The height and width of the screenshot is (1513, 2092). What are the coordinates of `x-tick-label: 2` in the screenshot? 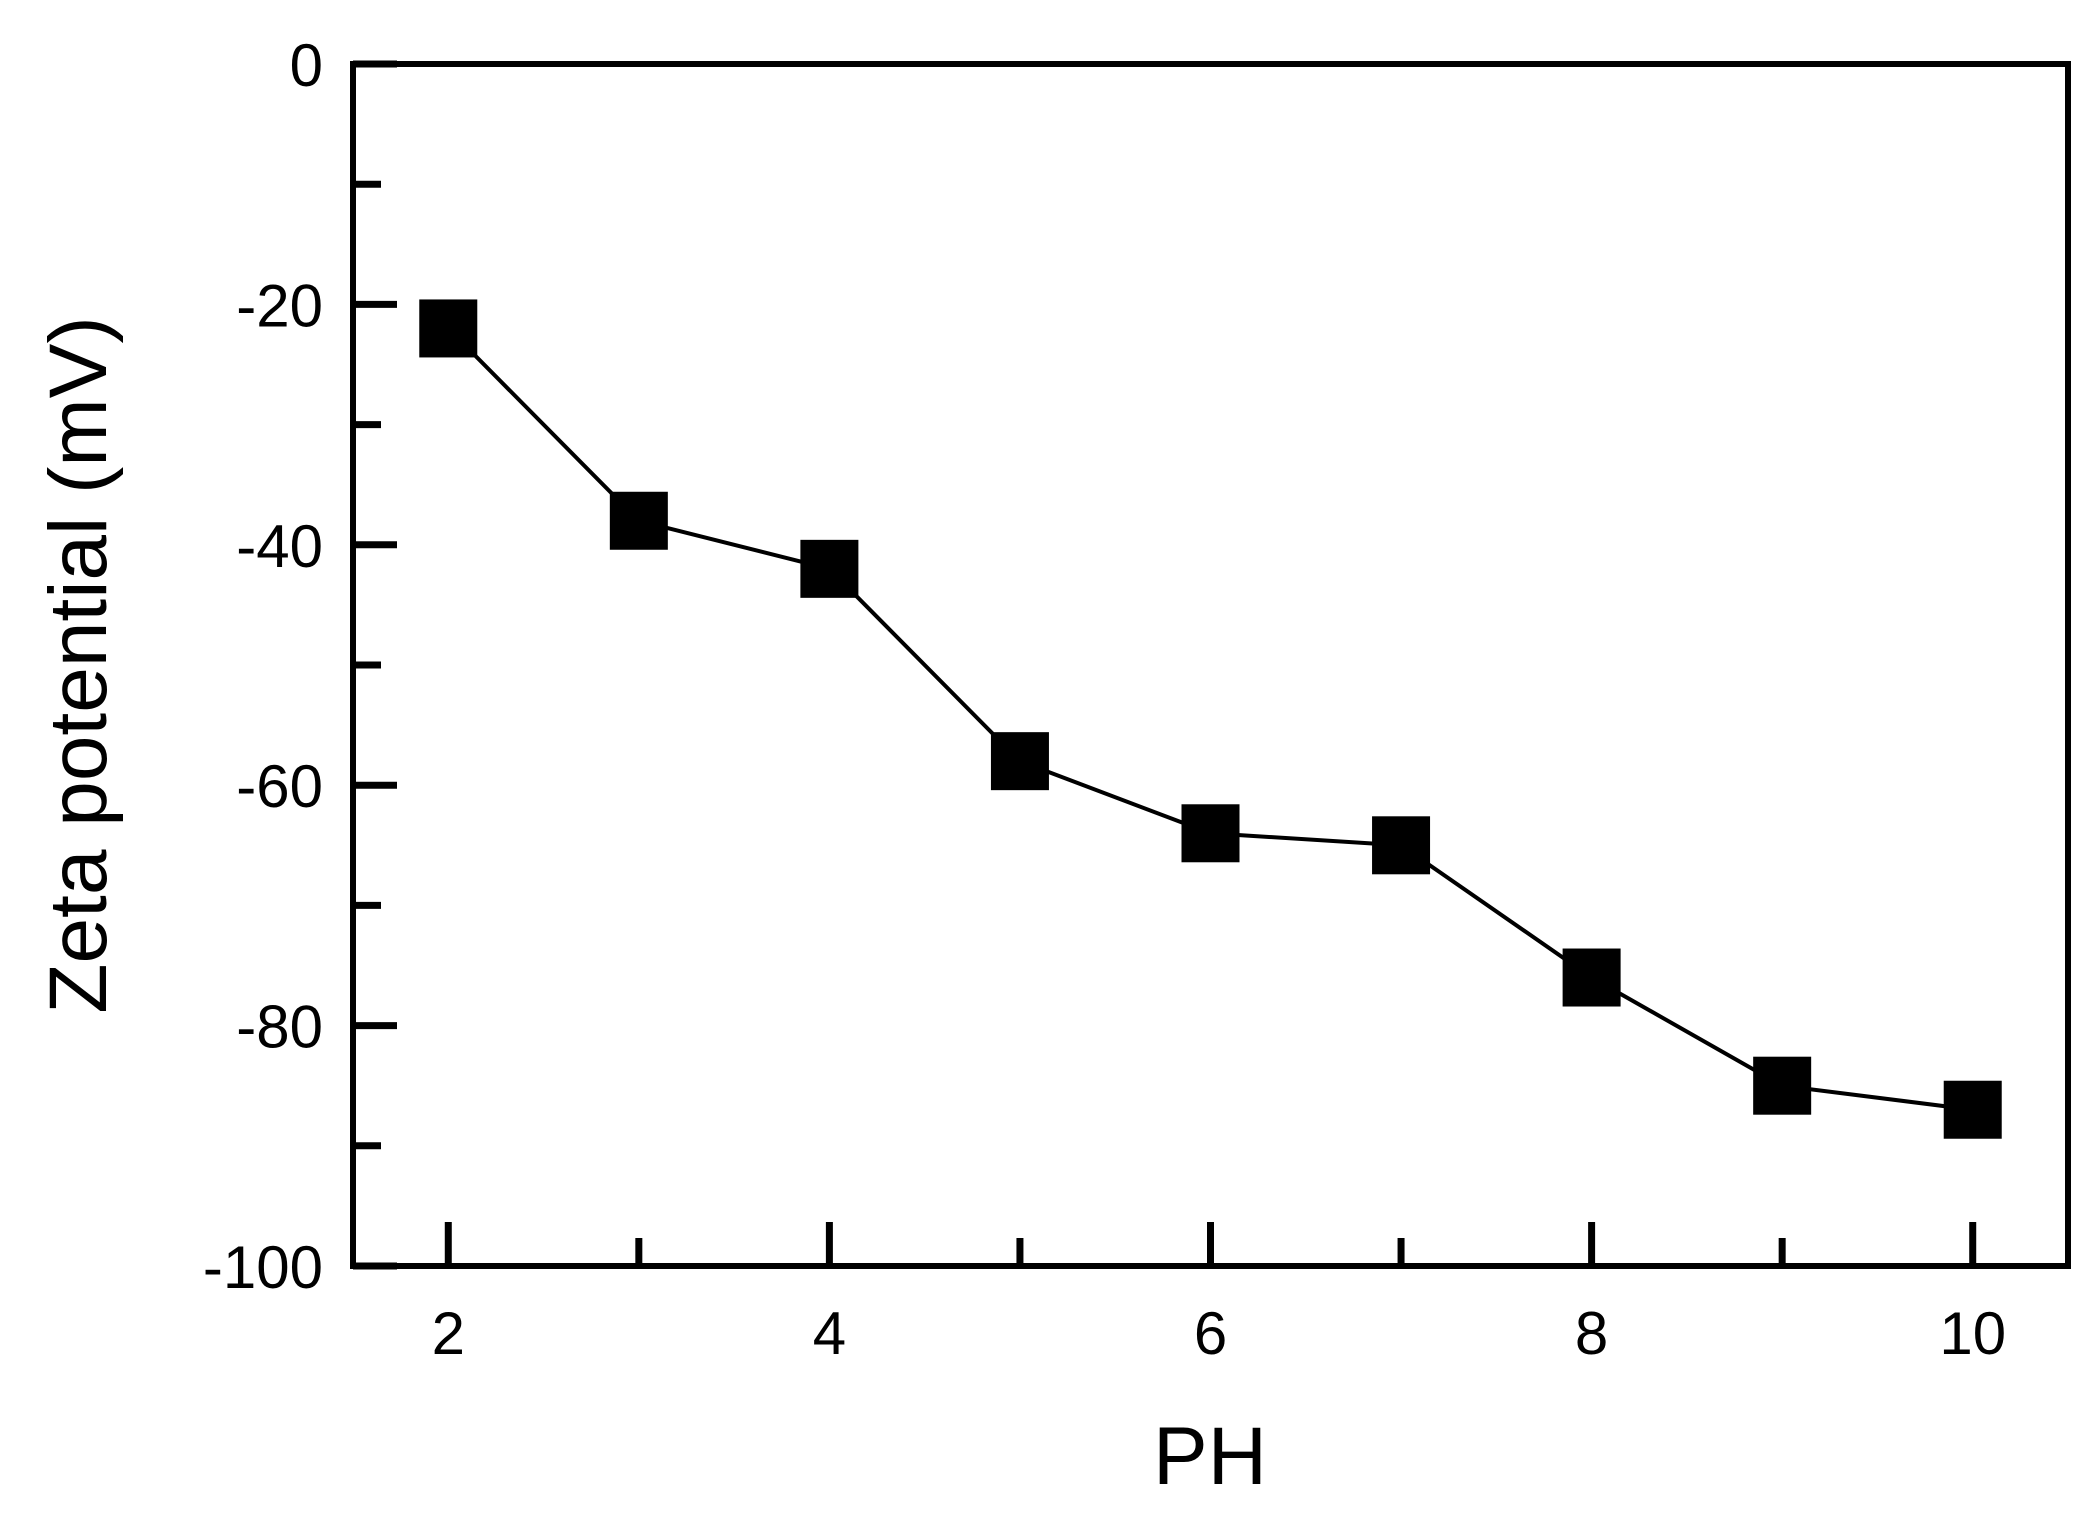 It's located at (448, 1333).